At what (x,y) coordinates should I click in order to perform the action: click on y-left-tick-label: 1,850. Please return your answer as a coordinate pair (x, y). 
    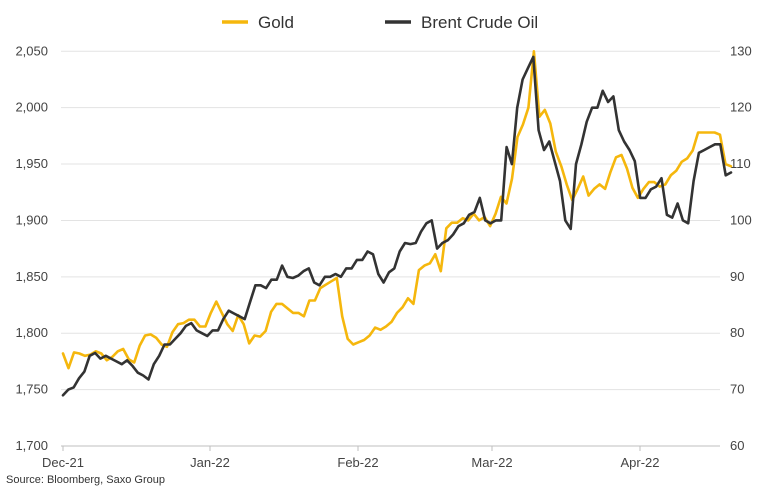
    Looking at the image, I should click on (31, 276).